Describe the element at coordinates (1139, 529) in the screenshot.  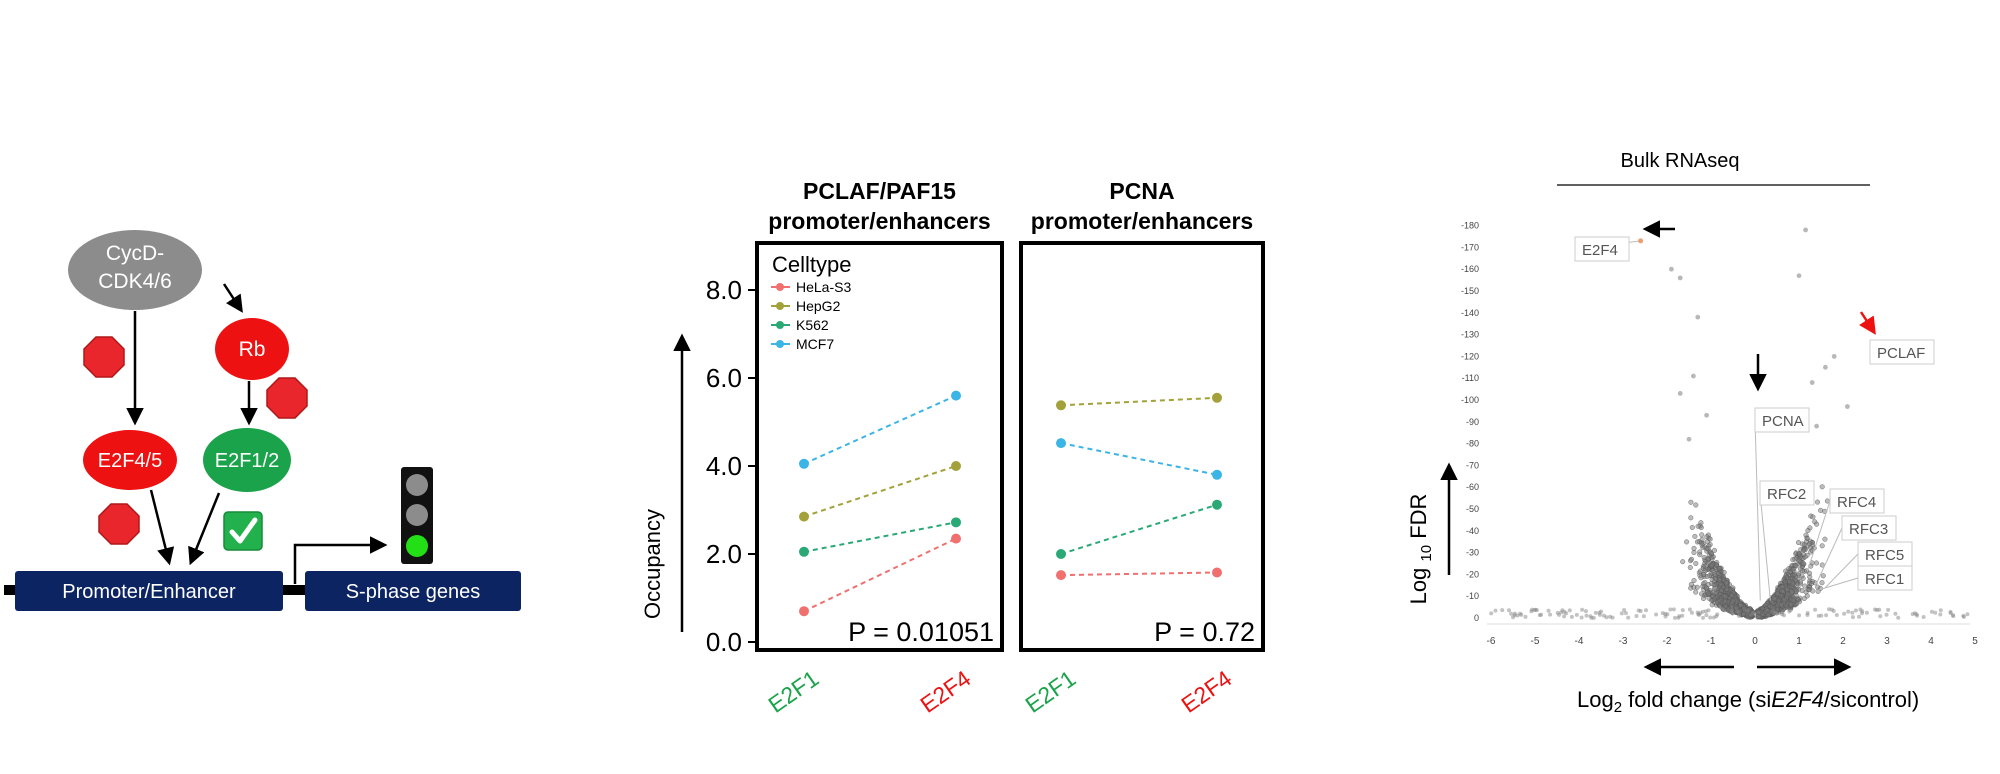
I see `series-line-k562` at that location.